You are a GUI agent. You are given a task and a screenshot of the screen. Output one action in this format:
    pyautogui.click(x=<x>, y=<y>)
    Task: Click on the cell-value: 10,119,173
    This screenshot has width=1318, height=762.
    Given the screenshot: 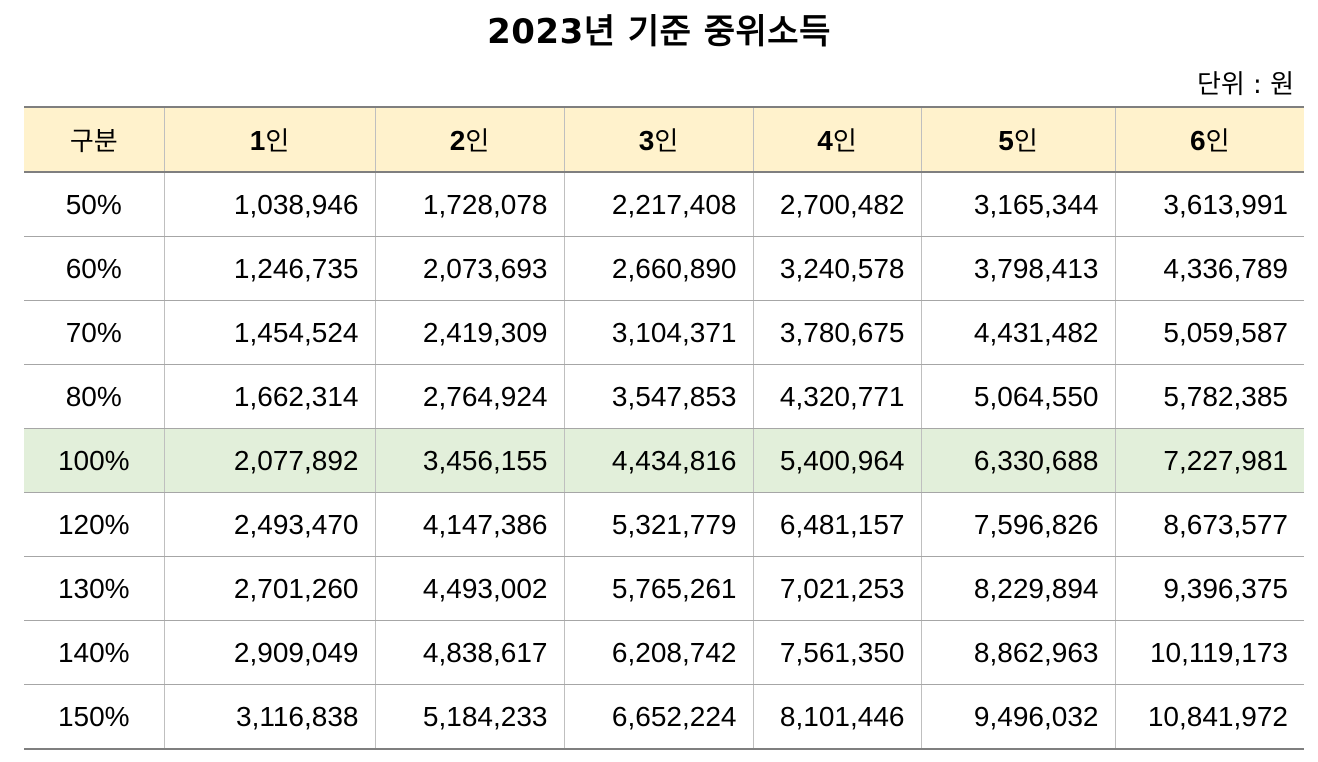 What is the action you would take?
    pyautogui.click(x=1209, y=652)
    